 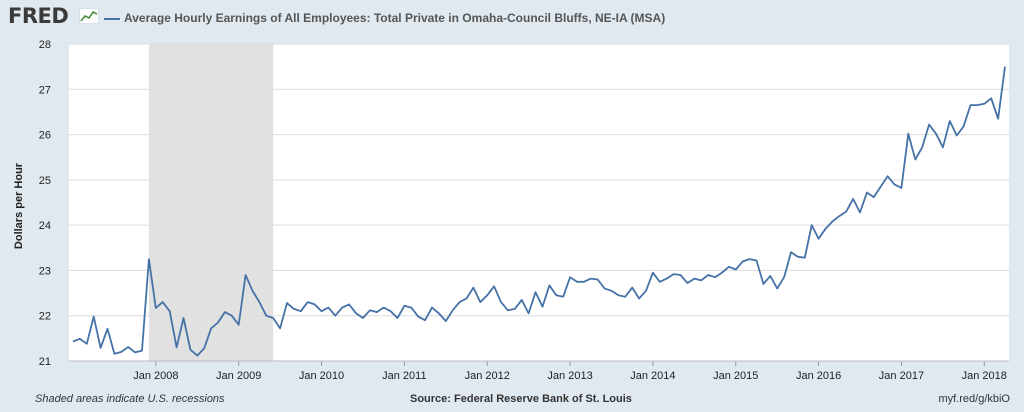 I want to click on y-tick-label: 28, so click(x=45, y=45).